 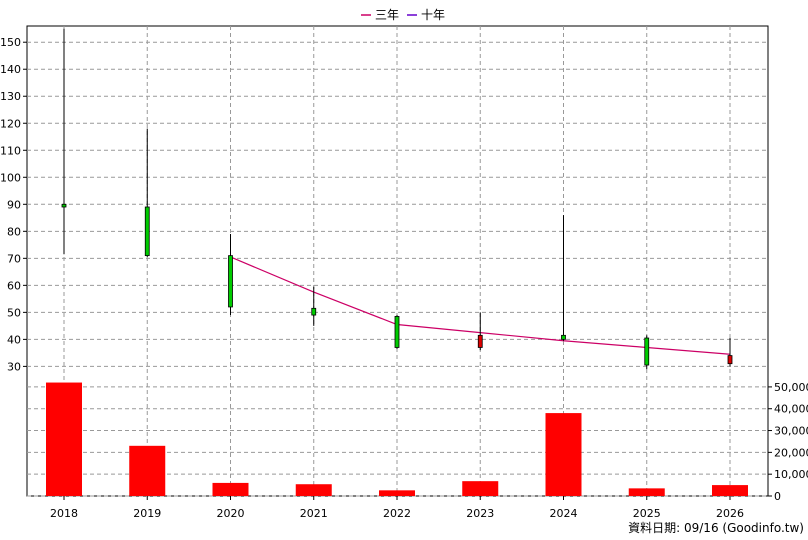 I want to click on price-tick-label: 90, so click(x=14, y=204).